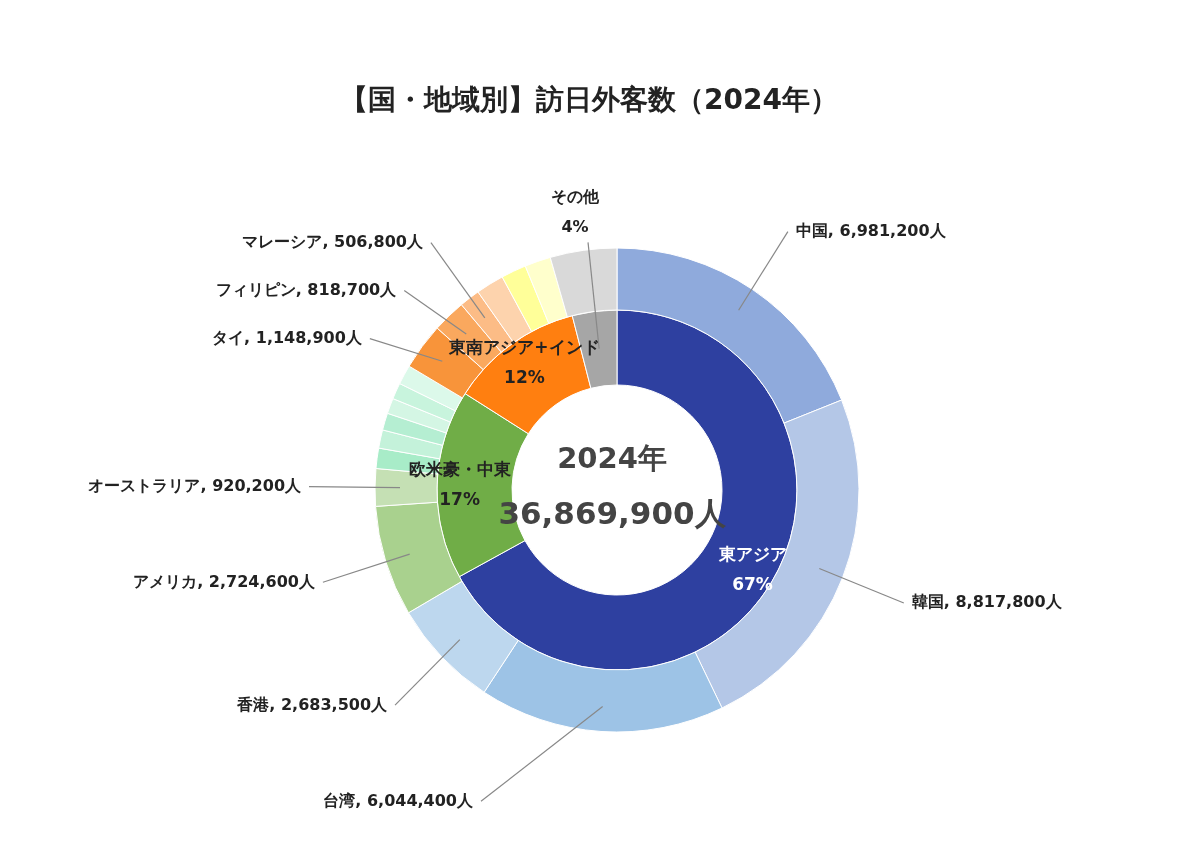  Describe the element at coordinates (612, 458) in the screenshot. I see `annotation: 2024年` at that location.